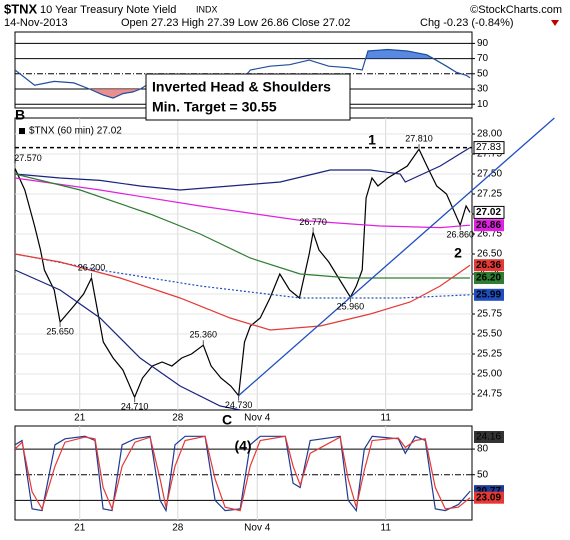 This screenshot has height=540, width=570. I want to click on annotation-text: Min. Target = 30.55, so click(214, 107).